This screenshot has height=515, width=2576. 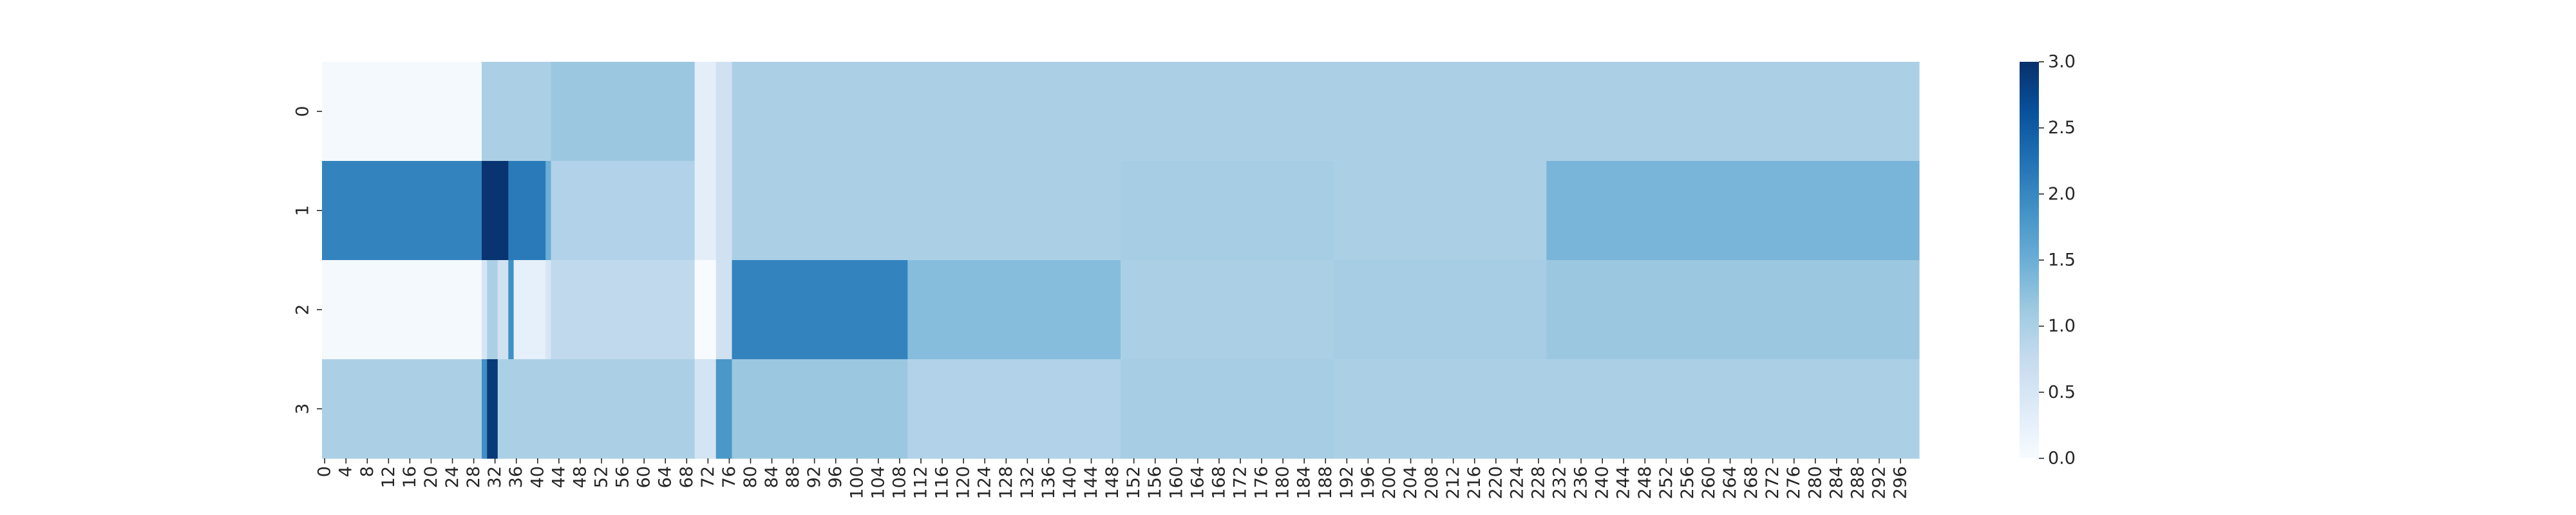 What do you see at coordinates (1666, 483) in the screenshot?
I see `x-tick-label: 252` at bounding box center [1666, 483].